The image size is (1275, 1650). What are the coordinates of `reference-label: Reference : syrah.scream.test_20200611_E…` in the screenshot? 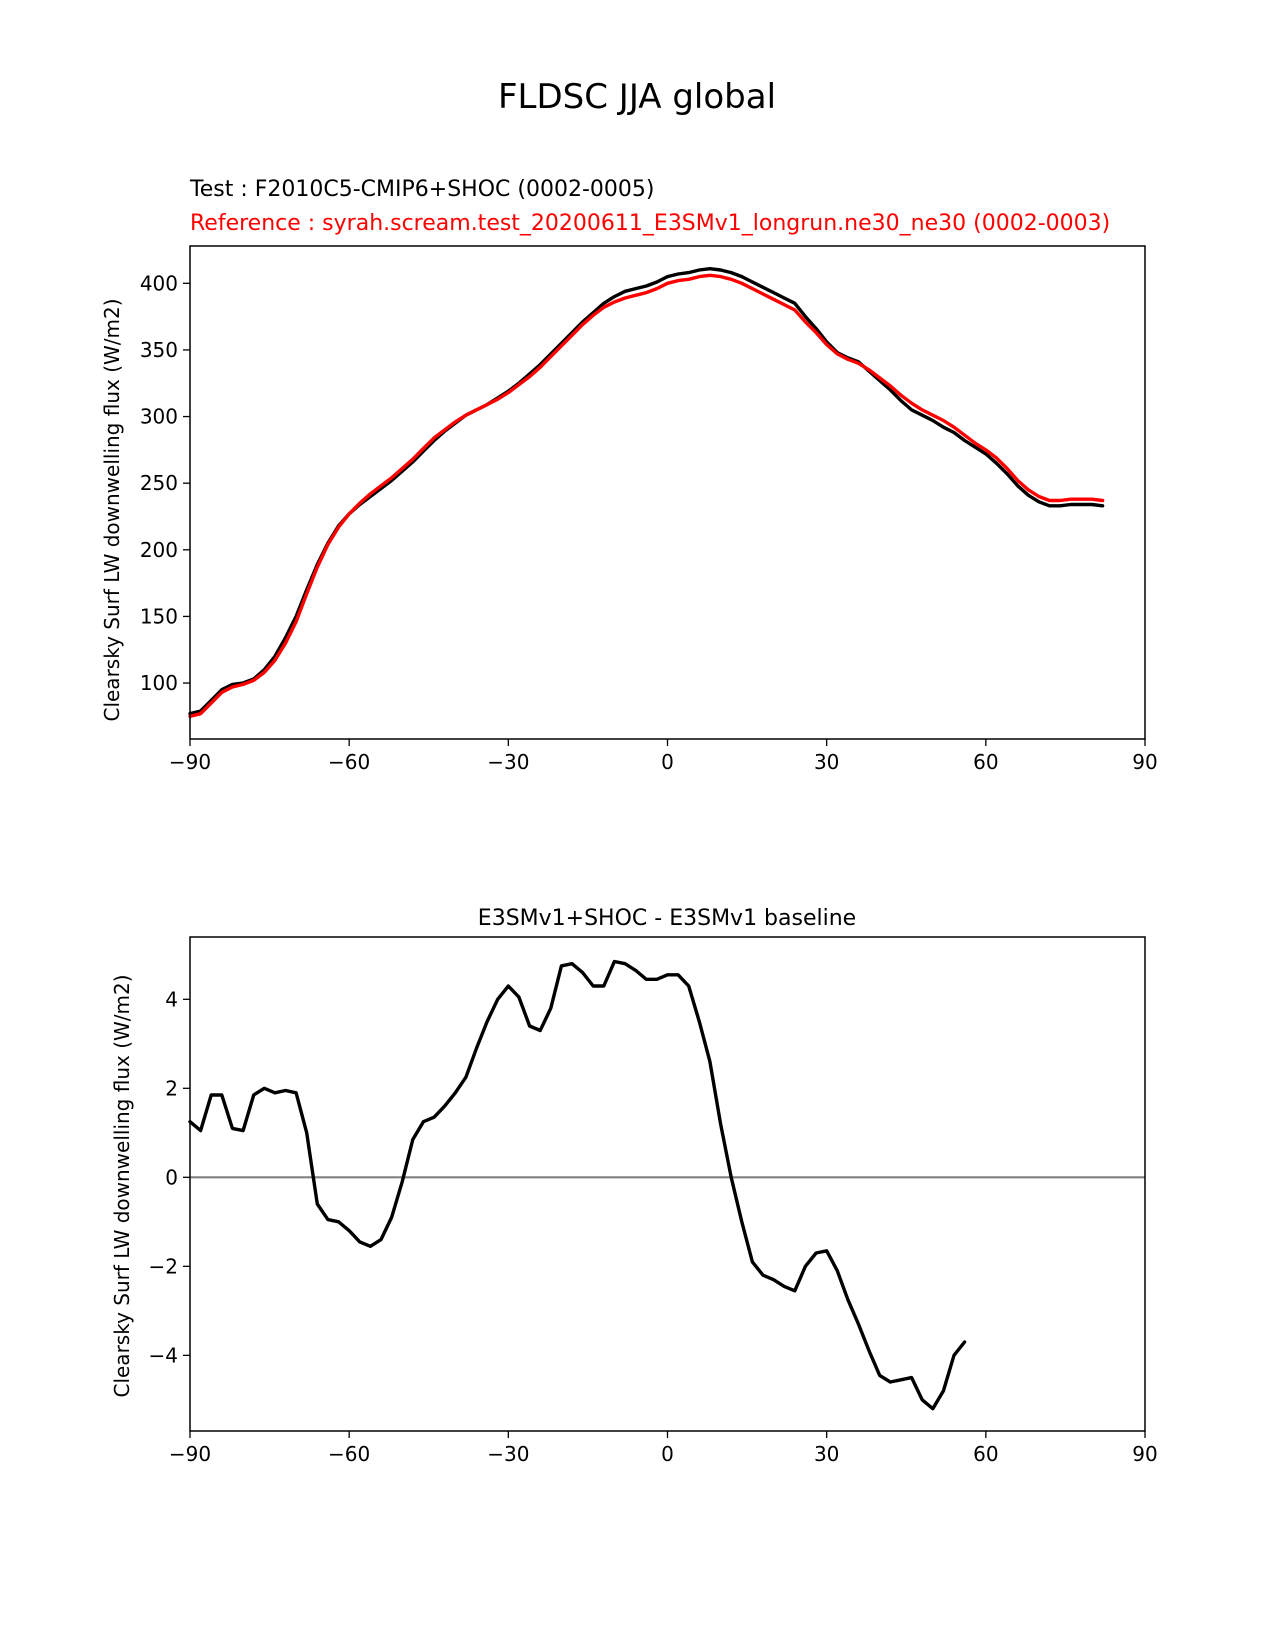 It's located at (650, 223).